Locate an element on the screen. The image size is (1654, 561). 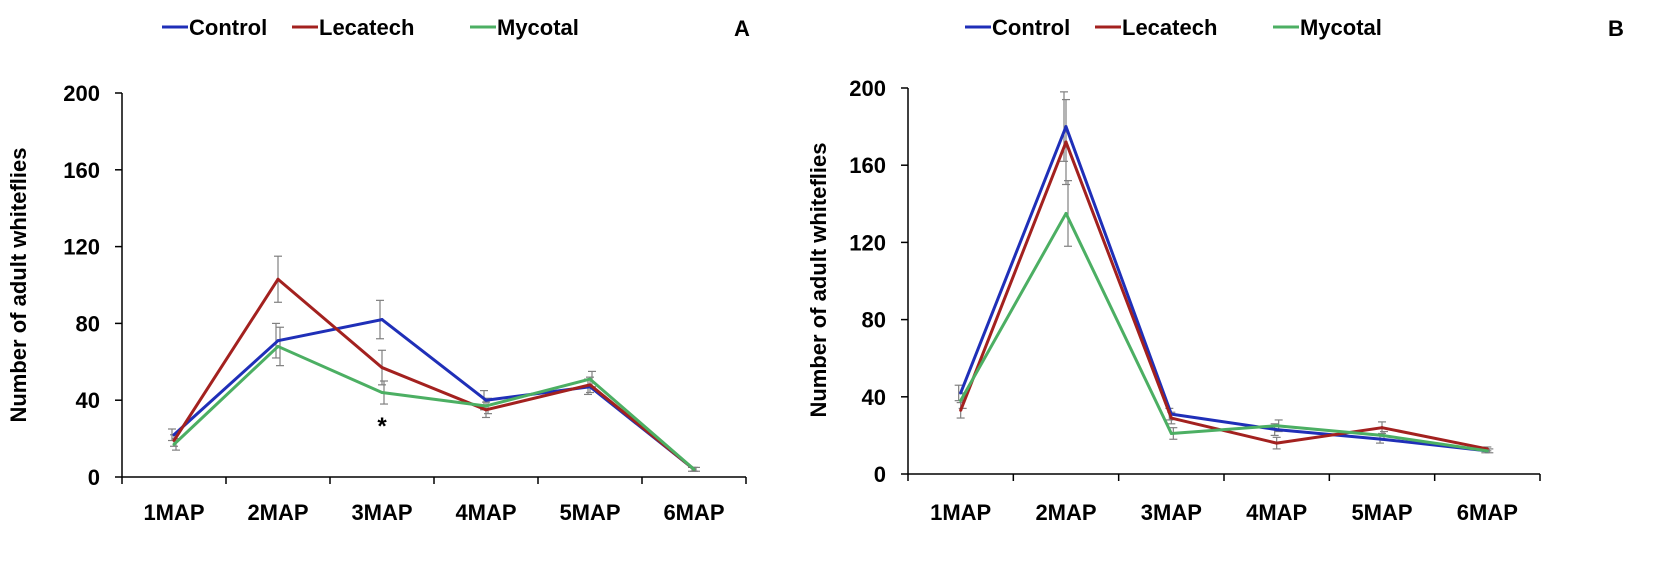
y-axis-title-a: Number of adult whiteflies is located at coordinates (18, 284).